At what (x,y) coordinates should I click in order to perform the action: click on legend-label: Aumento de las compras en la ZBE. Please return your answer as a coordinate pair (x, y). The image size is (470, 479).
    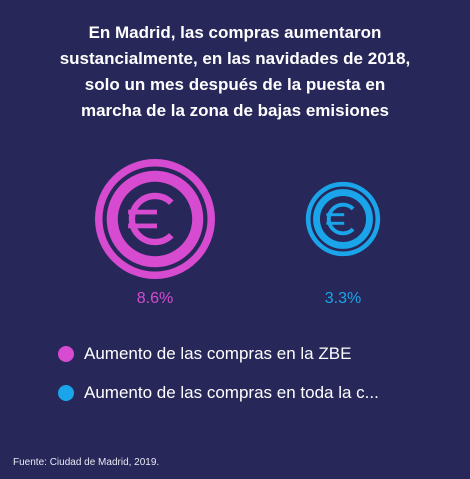
    Looking at the image, I should click on (218, 353).